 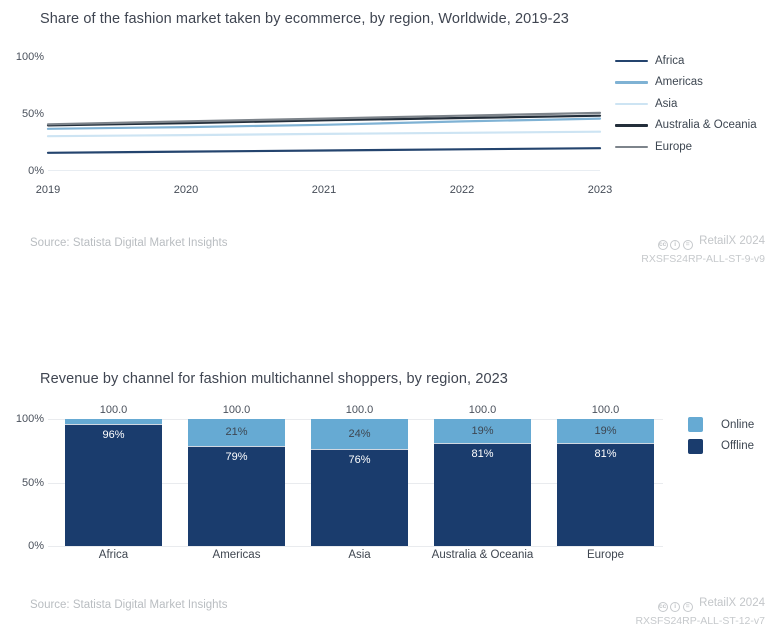 I want to click on legend-item-australia-oceania: Australia & Oceania, so click(x=686, y=126).